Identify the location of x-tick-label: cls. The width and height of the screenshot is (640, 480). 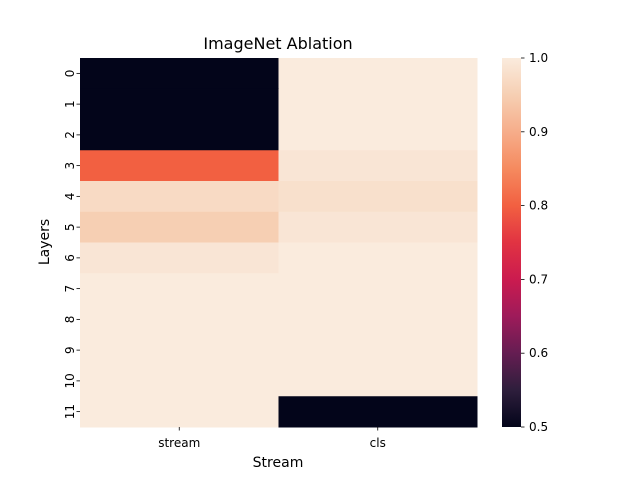
(378, 443).